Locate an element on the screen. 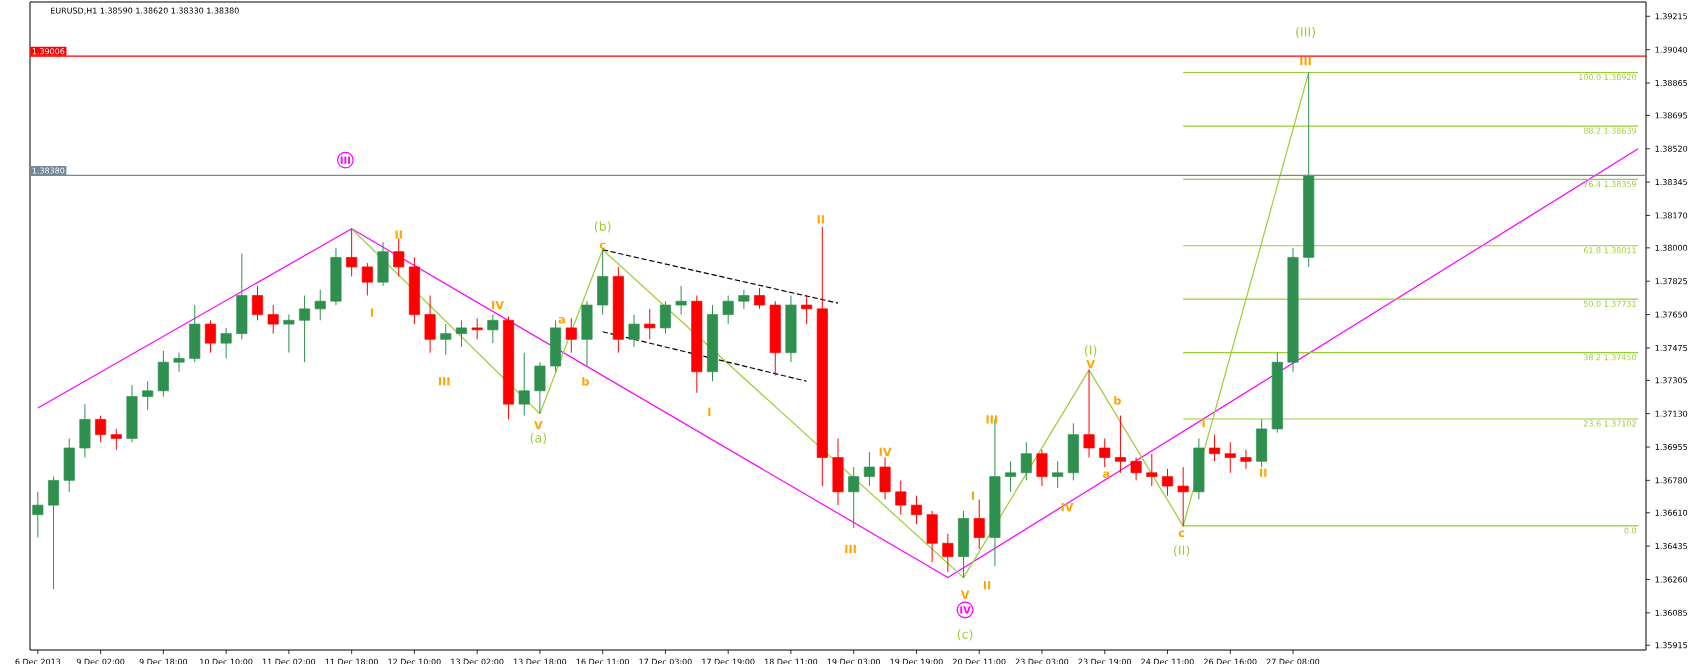 This screenshot has width=1689, height=664. annotation: (a) is located at coordinates (538, 438).